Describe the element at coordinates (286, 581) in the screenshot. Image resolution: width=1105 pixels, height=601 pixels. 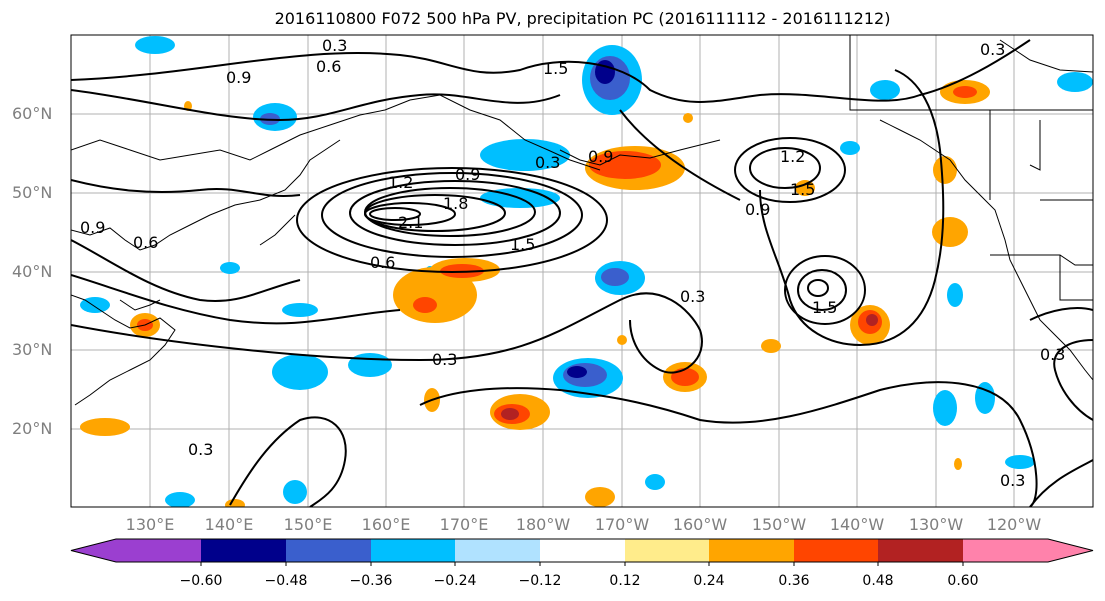
I see `colorbar-tick-label: −0.48` at that location.